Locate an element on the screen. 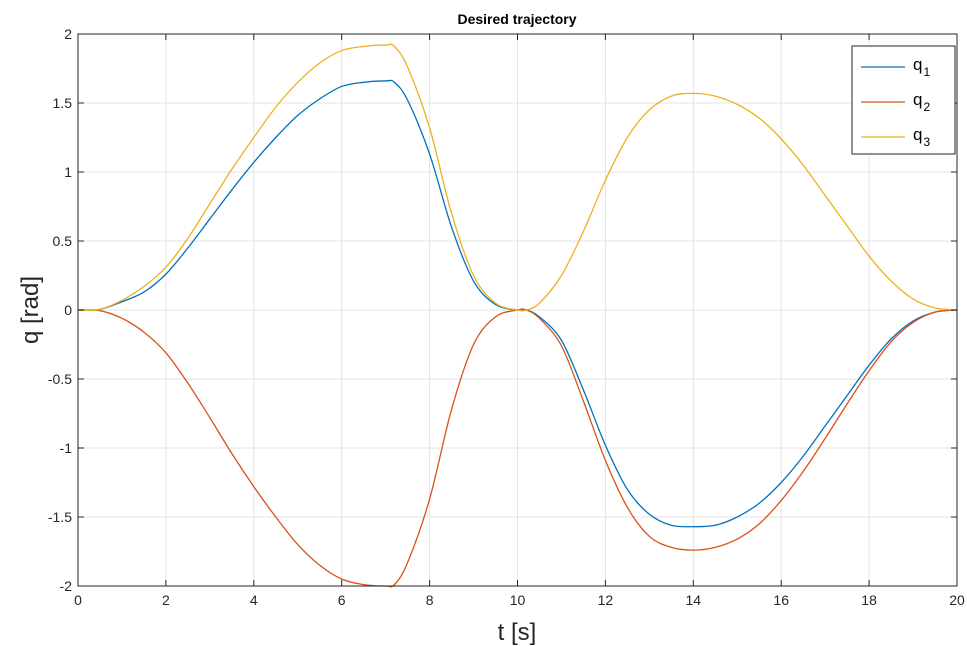 This screenshot has width=967, height=646. x-tick-label: 2 is located at coordinates (166, 600).